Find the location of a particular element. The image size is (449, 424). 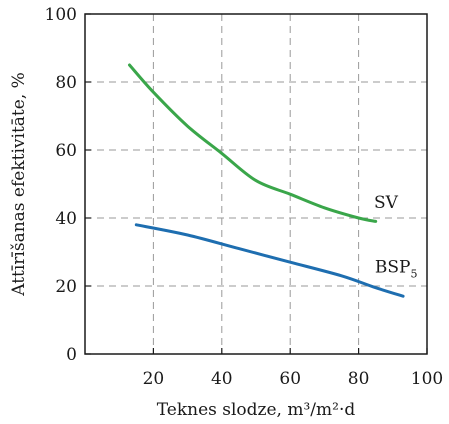

y-tick-label: 20 is located at coordinates (66, 287).